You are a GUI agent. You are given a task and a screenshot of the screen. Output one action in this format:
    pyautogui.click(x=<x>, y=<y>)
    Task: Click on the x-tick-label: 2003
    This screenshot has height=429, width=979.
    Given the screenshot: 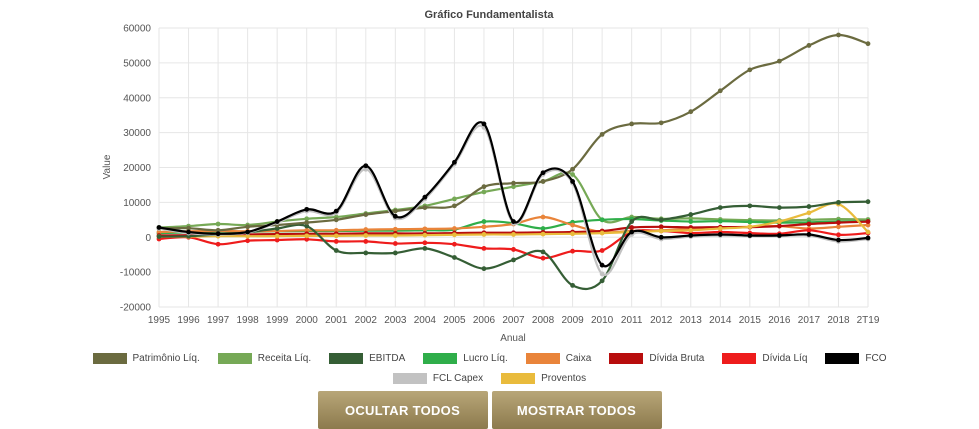 What is the action you would take?
    pyautogui.click(x=395, y=320)
    